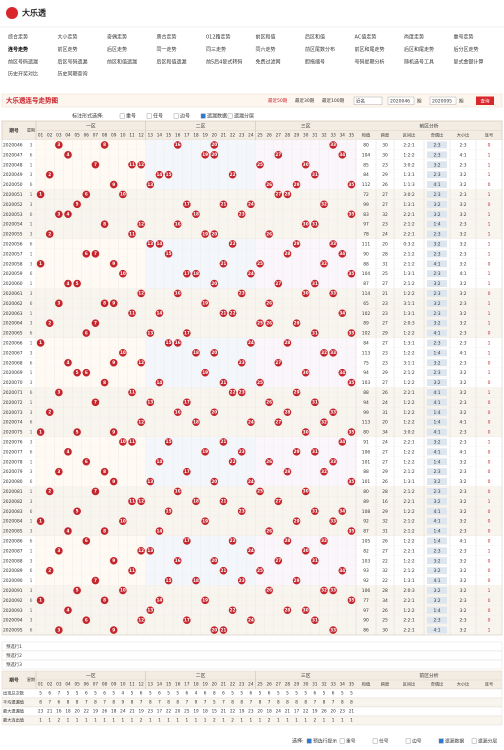 Image resolution: width=504 pixels, height=750 pixels. I want to click on nav-link: 后分区走势, so click(466, 49).